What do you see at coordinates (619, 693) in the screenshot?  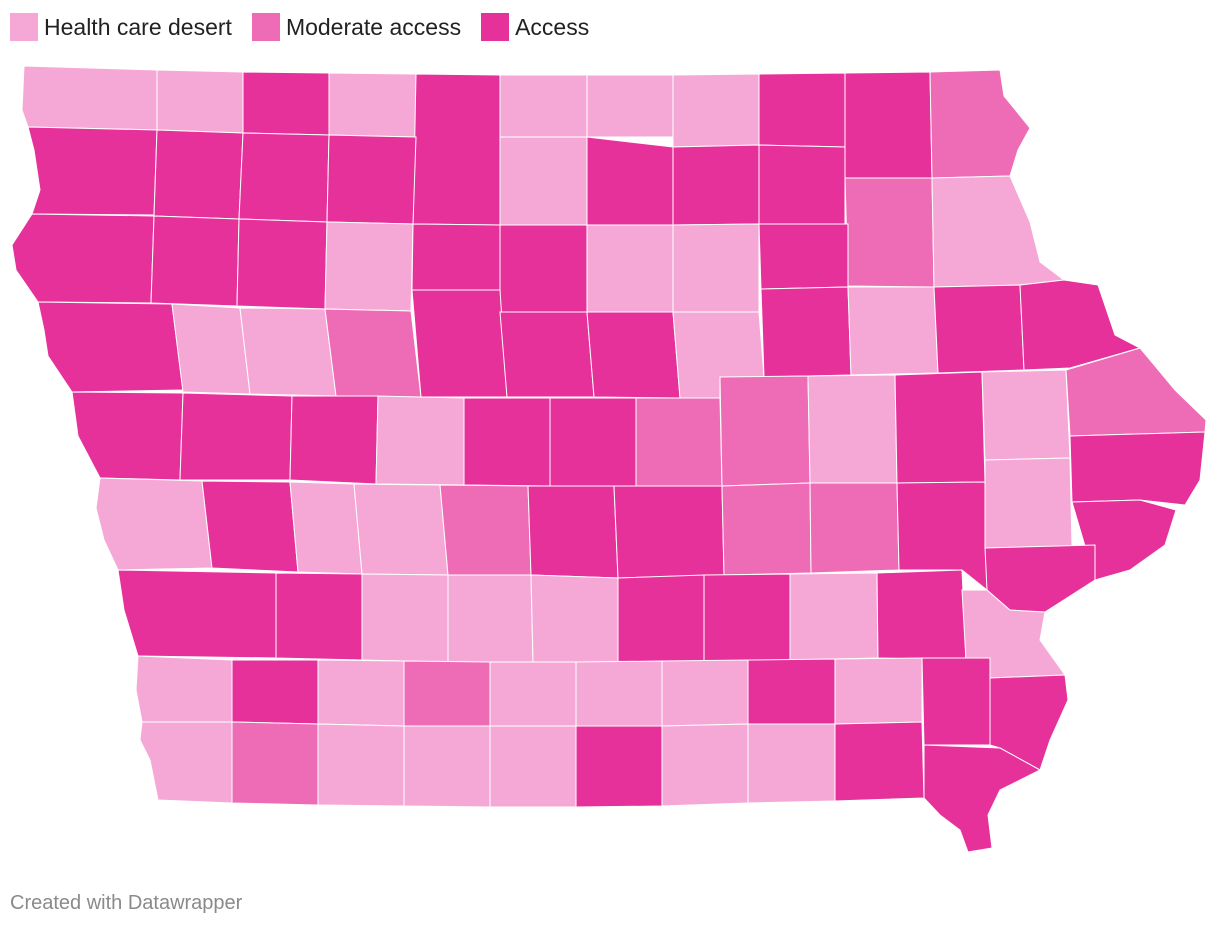 I see `county-lucas: Lucas` at bounding box center [619, 693].